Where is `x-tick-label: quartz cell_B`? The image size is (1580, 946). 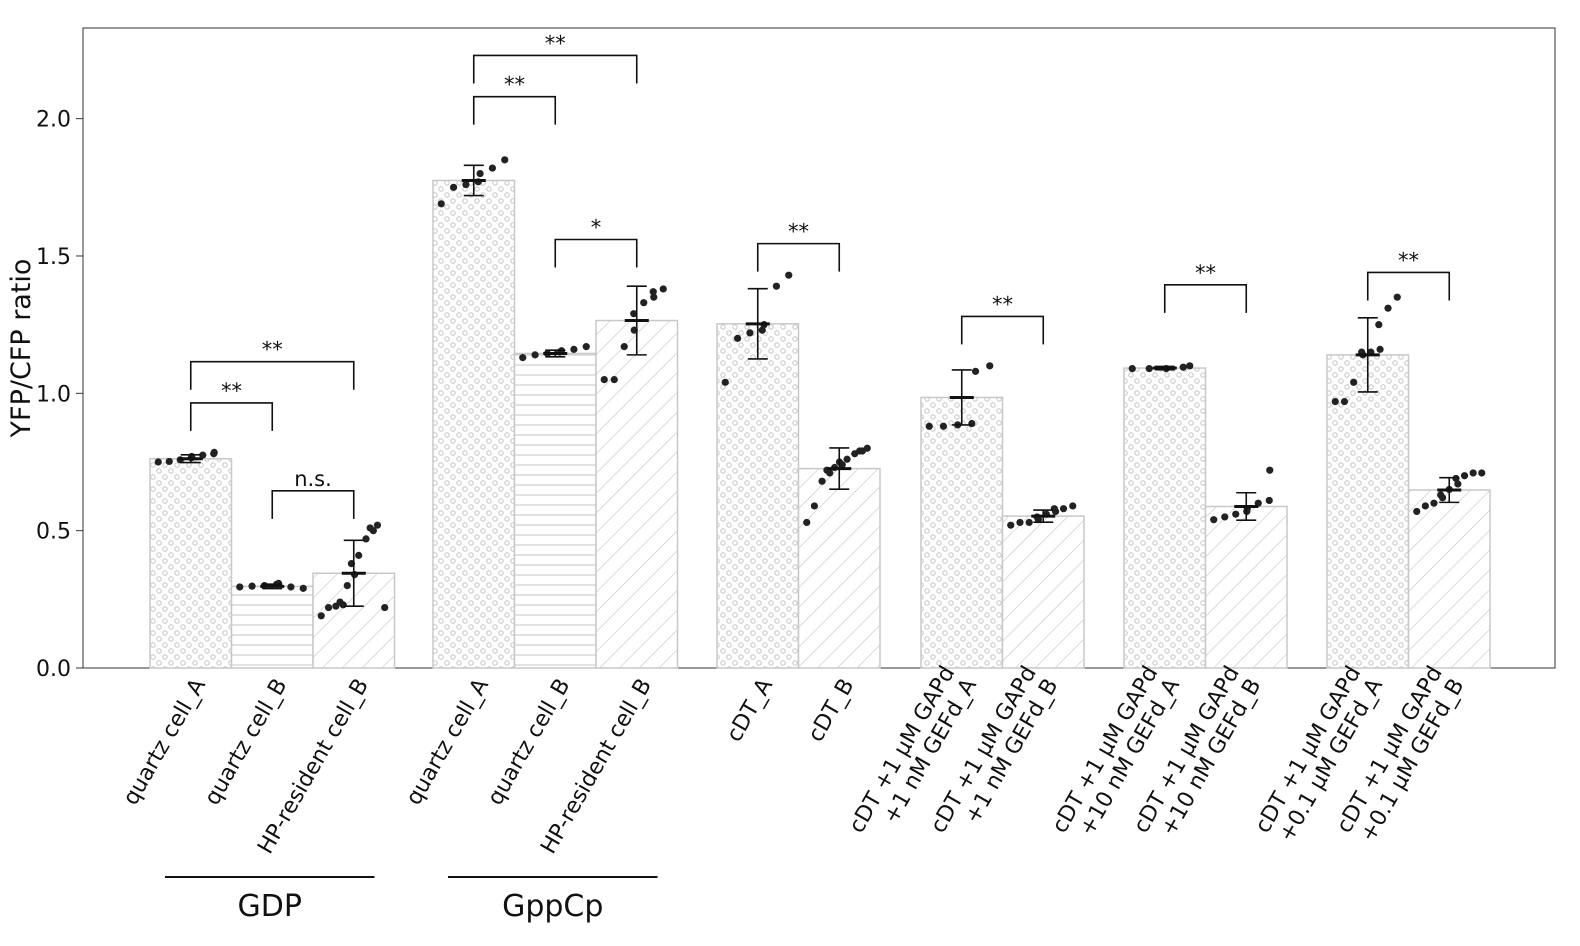 x-tick-label: quartz cell_B is located at coordinates (529, 742).